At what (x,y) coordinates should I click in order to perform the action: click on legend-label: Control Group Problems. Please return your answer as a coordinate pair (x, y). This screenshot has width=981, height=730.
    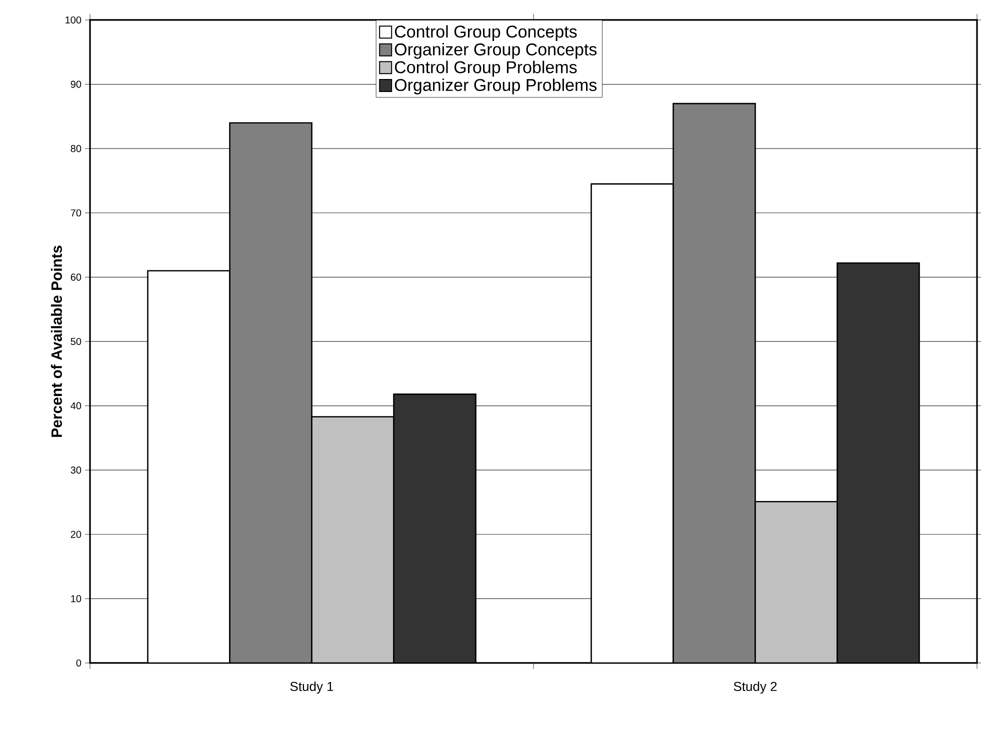
    Looking at the image, I should click on (485, 68).